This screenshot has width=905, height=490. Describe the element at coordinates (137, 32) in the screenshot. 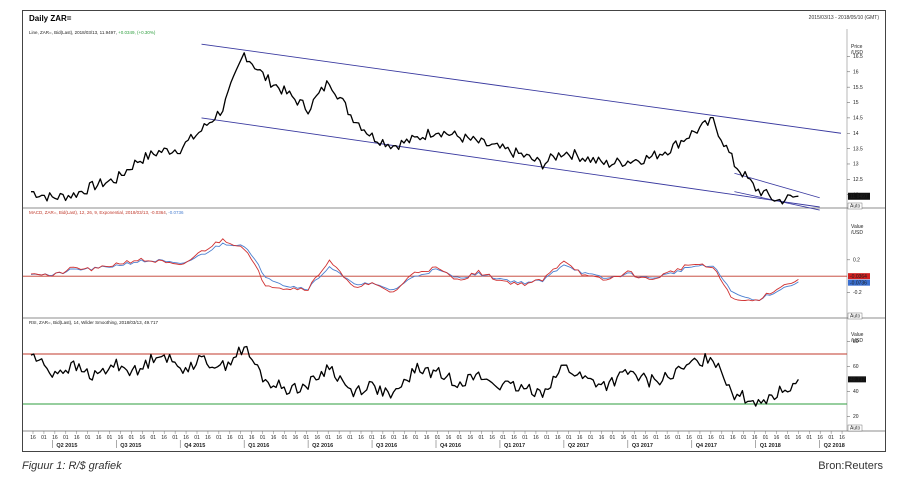

I see `price-label-change: +0.0349, (+0.30%)` at that location.